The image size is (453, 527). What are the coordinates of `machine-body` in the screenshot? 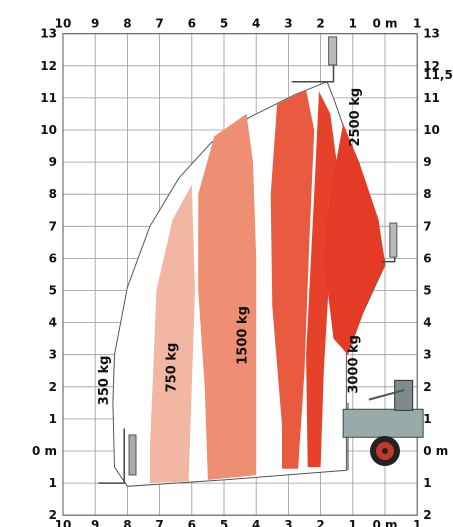 It's located at (383, 423).